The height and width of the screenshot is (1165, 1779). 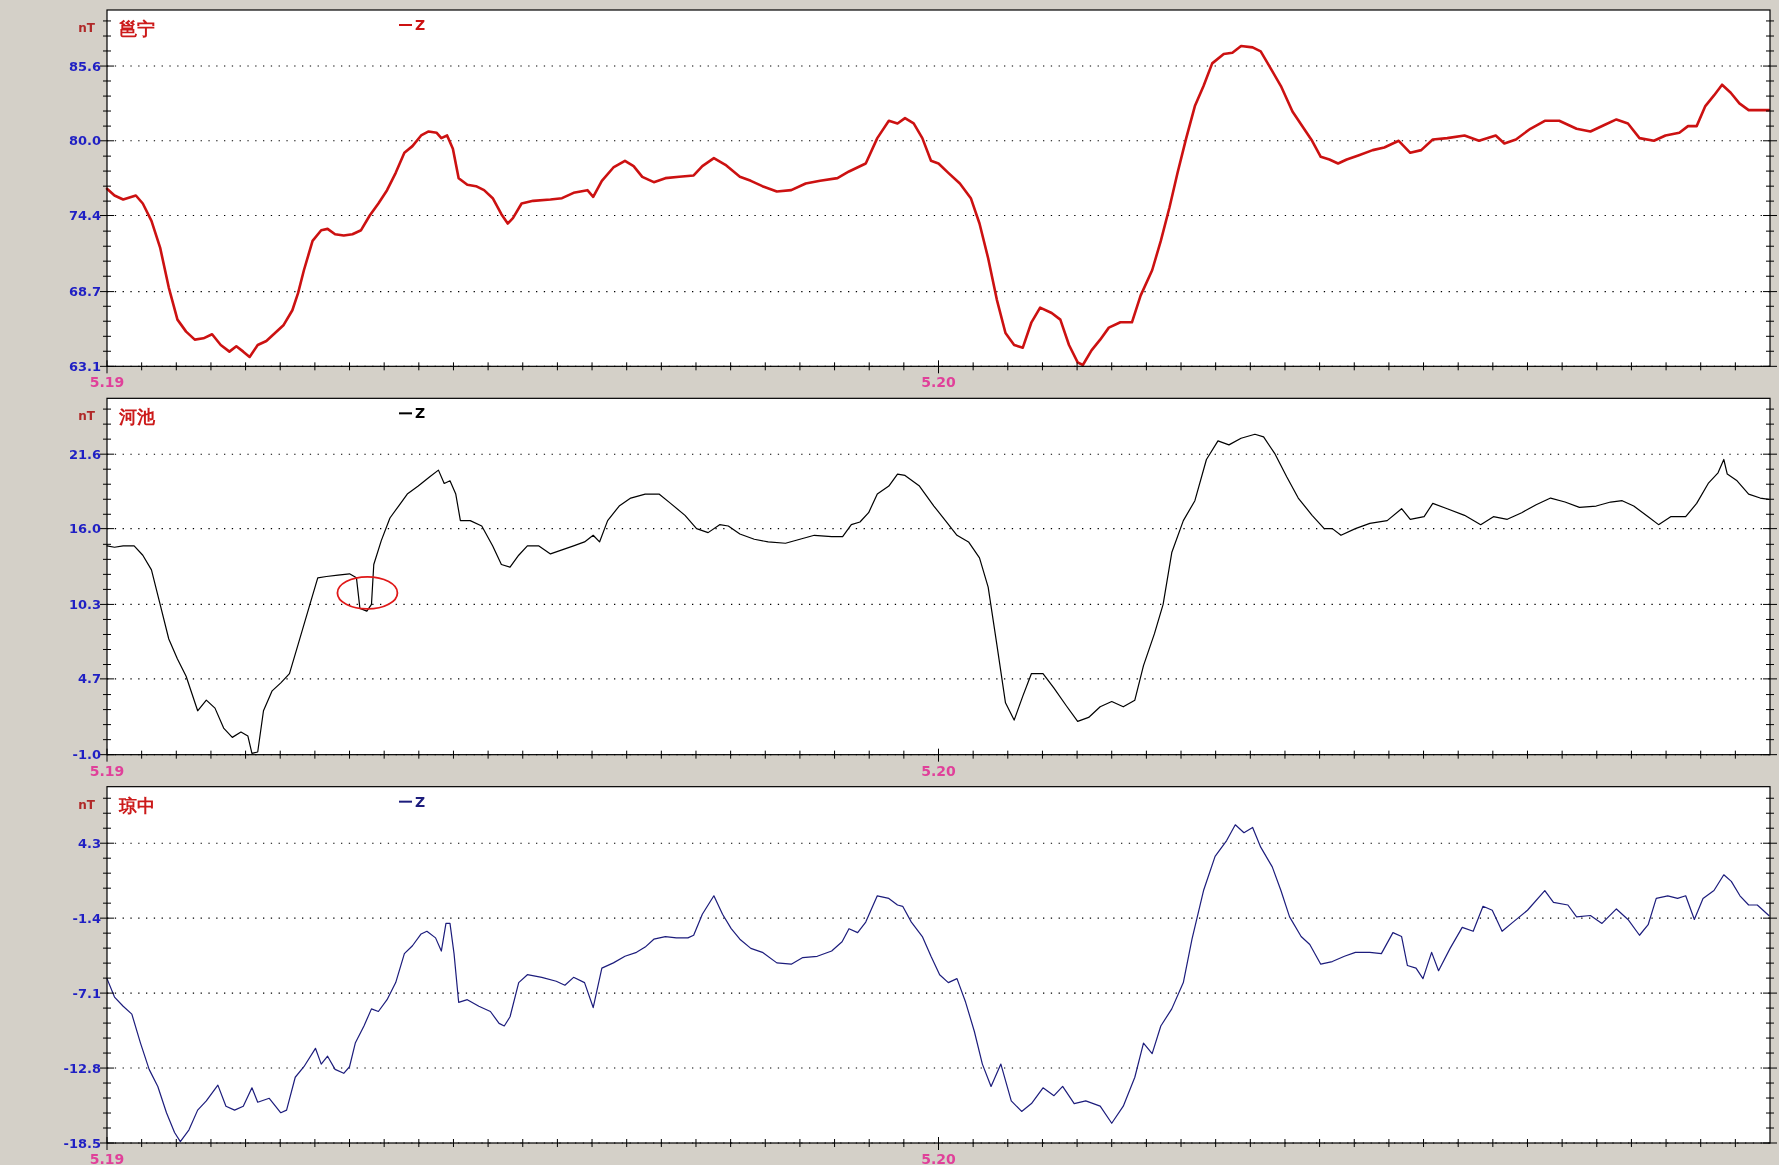 I want to click on y-tick-label: 4.3, so click(x=89, y=843).